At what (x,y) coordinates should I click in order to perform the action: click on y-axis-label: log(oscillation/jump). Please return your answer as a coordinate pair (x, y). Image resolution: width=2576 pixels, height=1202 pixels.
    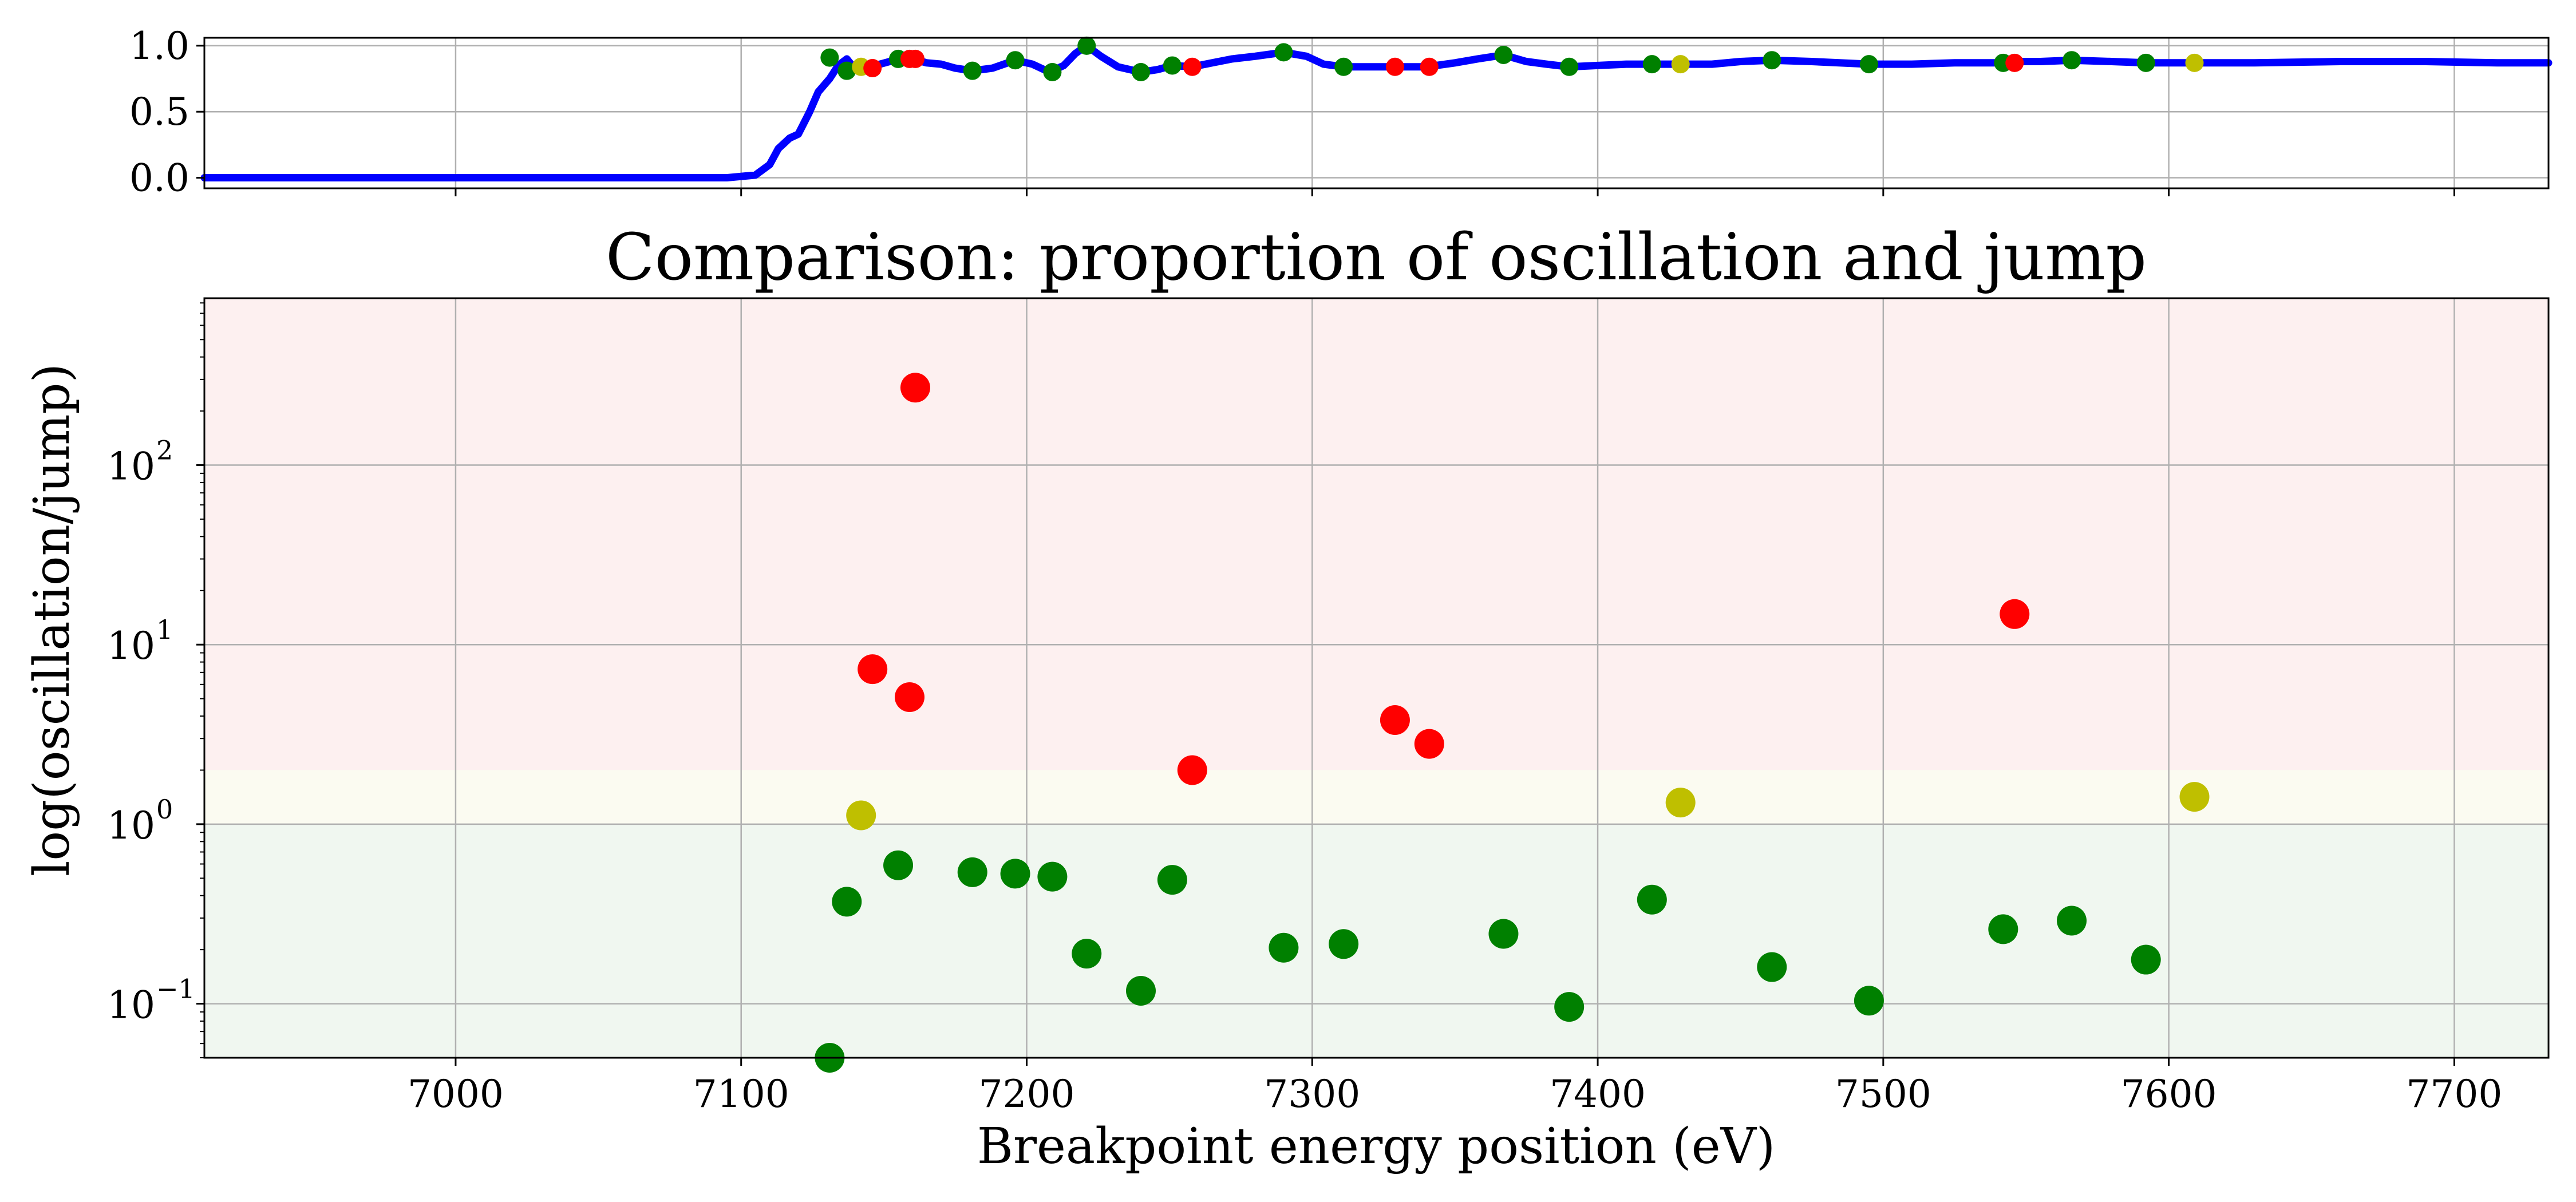
    Looking at the image, I should click on (52, 619).